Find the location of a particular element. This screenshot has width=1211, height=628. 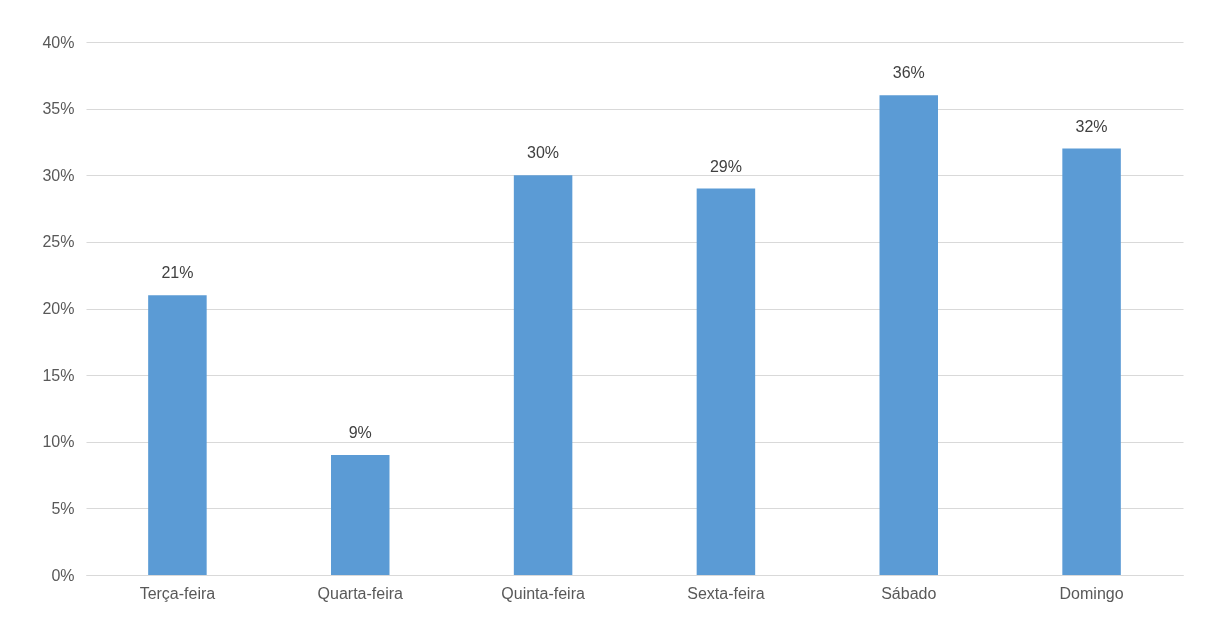

data-label: 29% is located at coordinates (725, 166).